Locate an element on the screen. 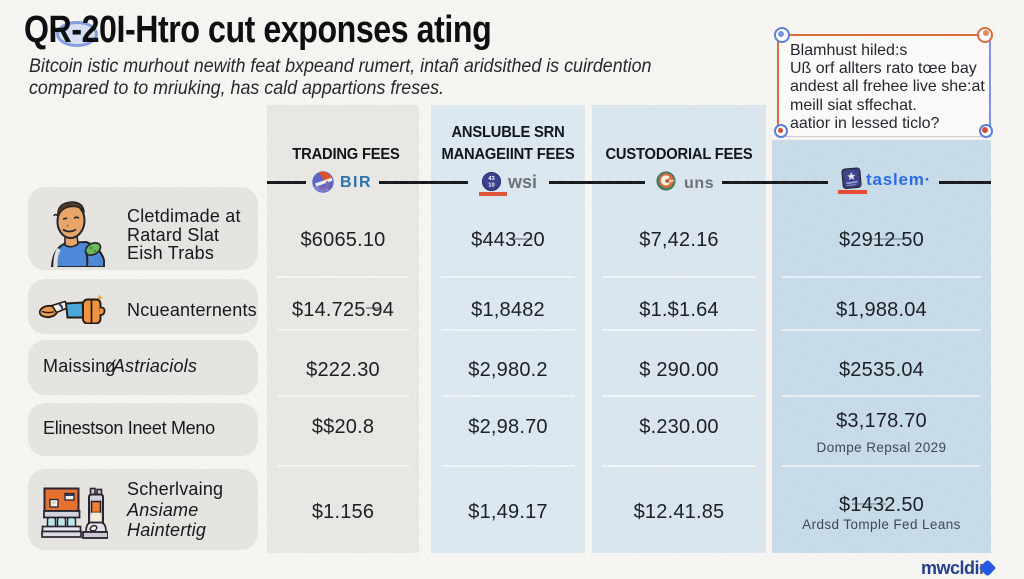  svg-text: 43 is located at coordinates (491, 179).